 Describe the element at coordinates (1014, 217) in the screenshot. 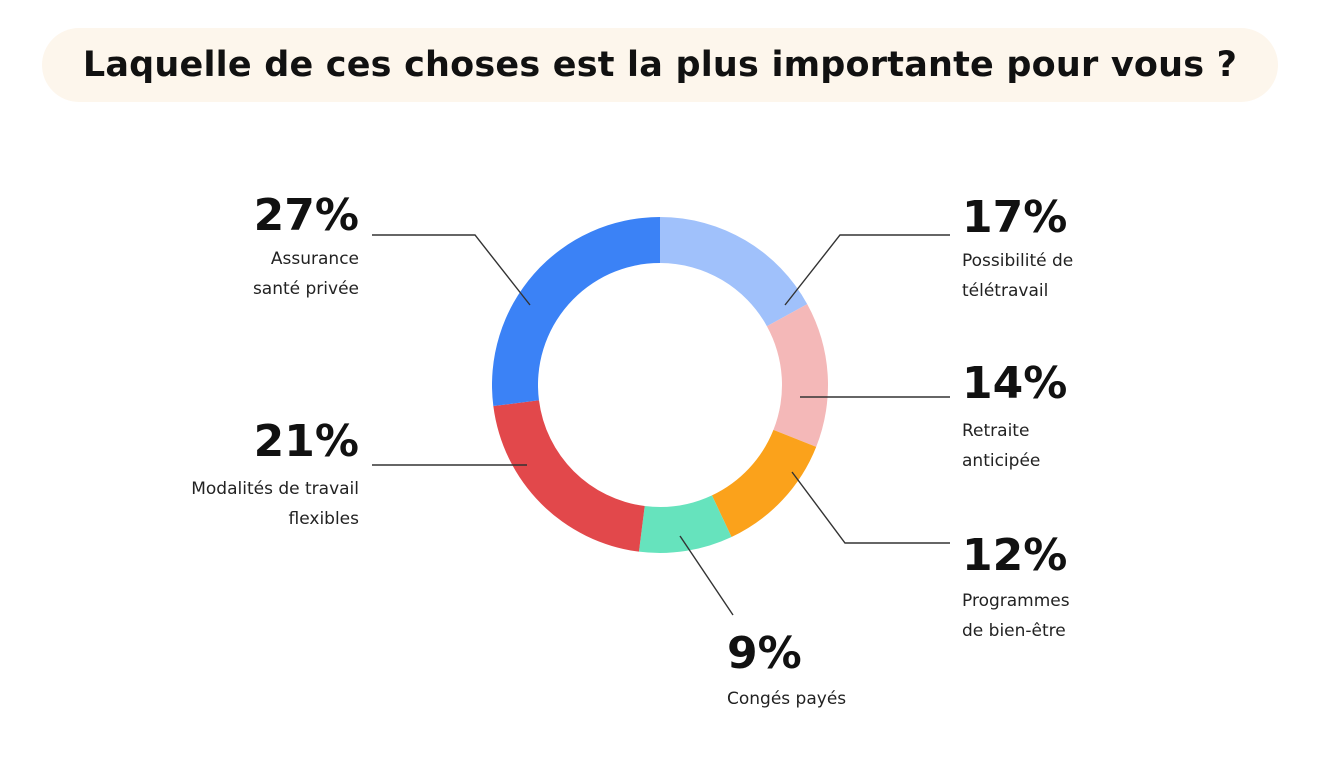

I see `slice-percentage: 17%` at that location.